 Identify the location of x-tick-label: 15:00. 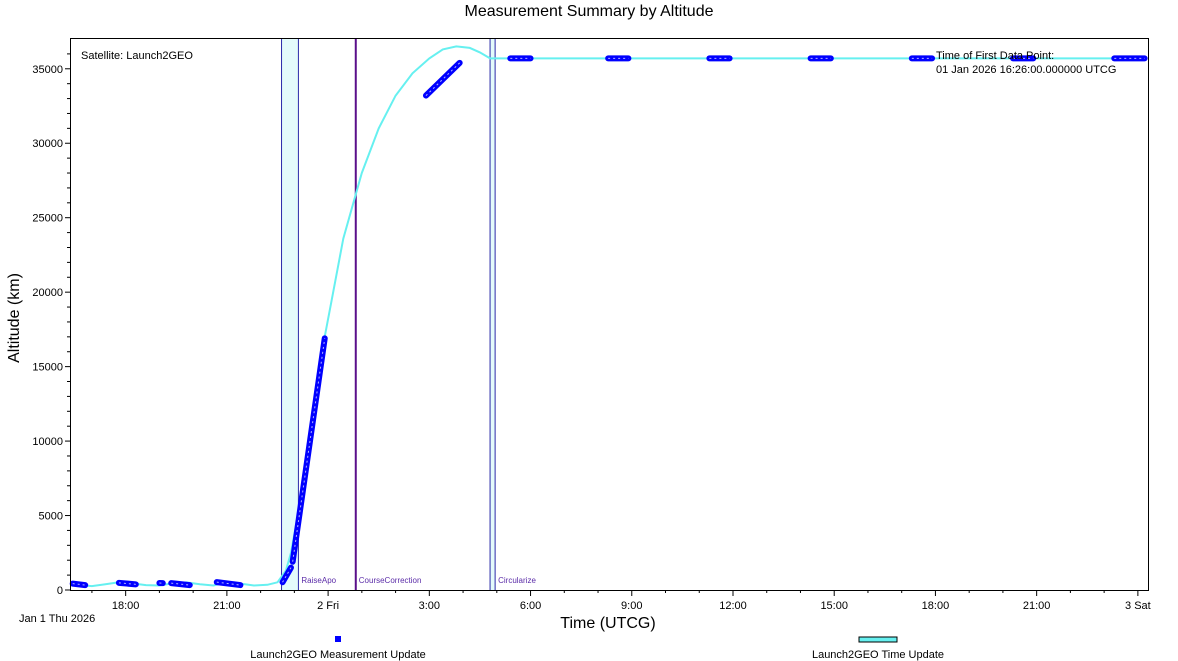
(834, 606).